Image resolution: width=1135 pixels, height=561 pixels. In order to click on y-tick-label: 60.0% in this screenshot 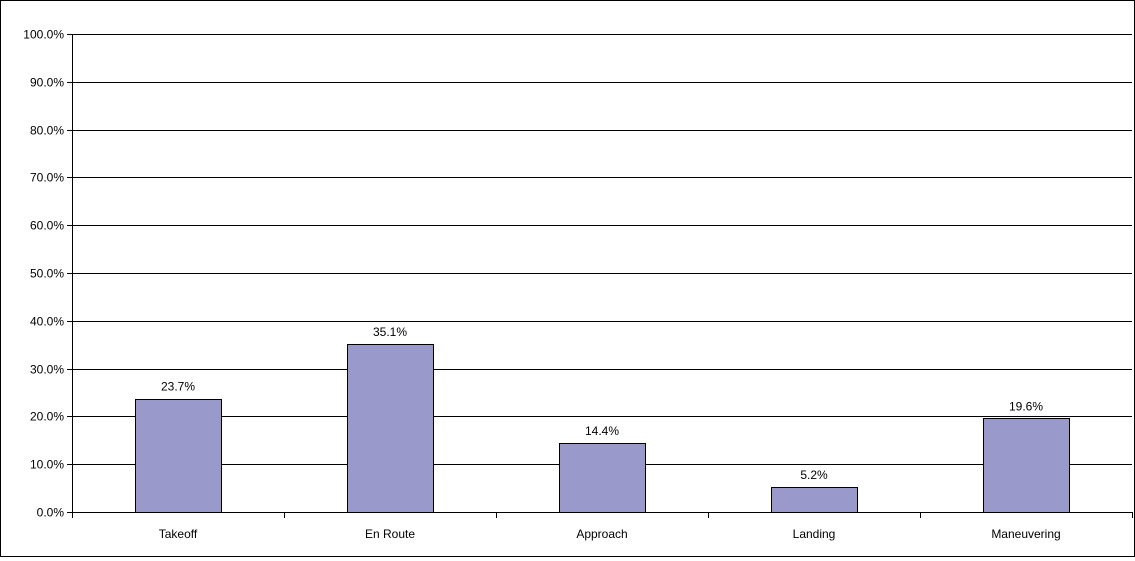, I will do `click(47, 226)`.